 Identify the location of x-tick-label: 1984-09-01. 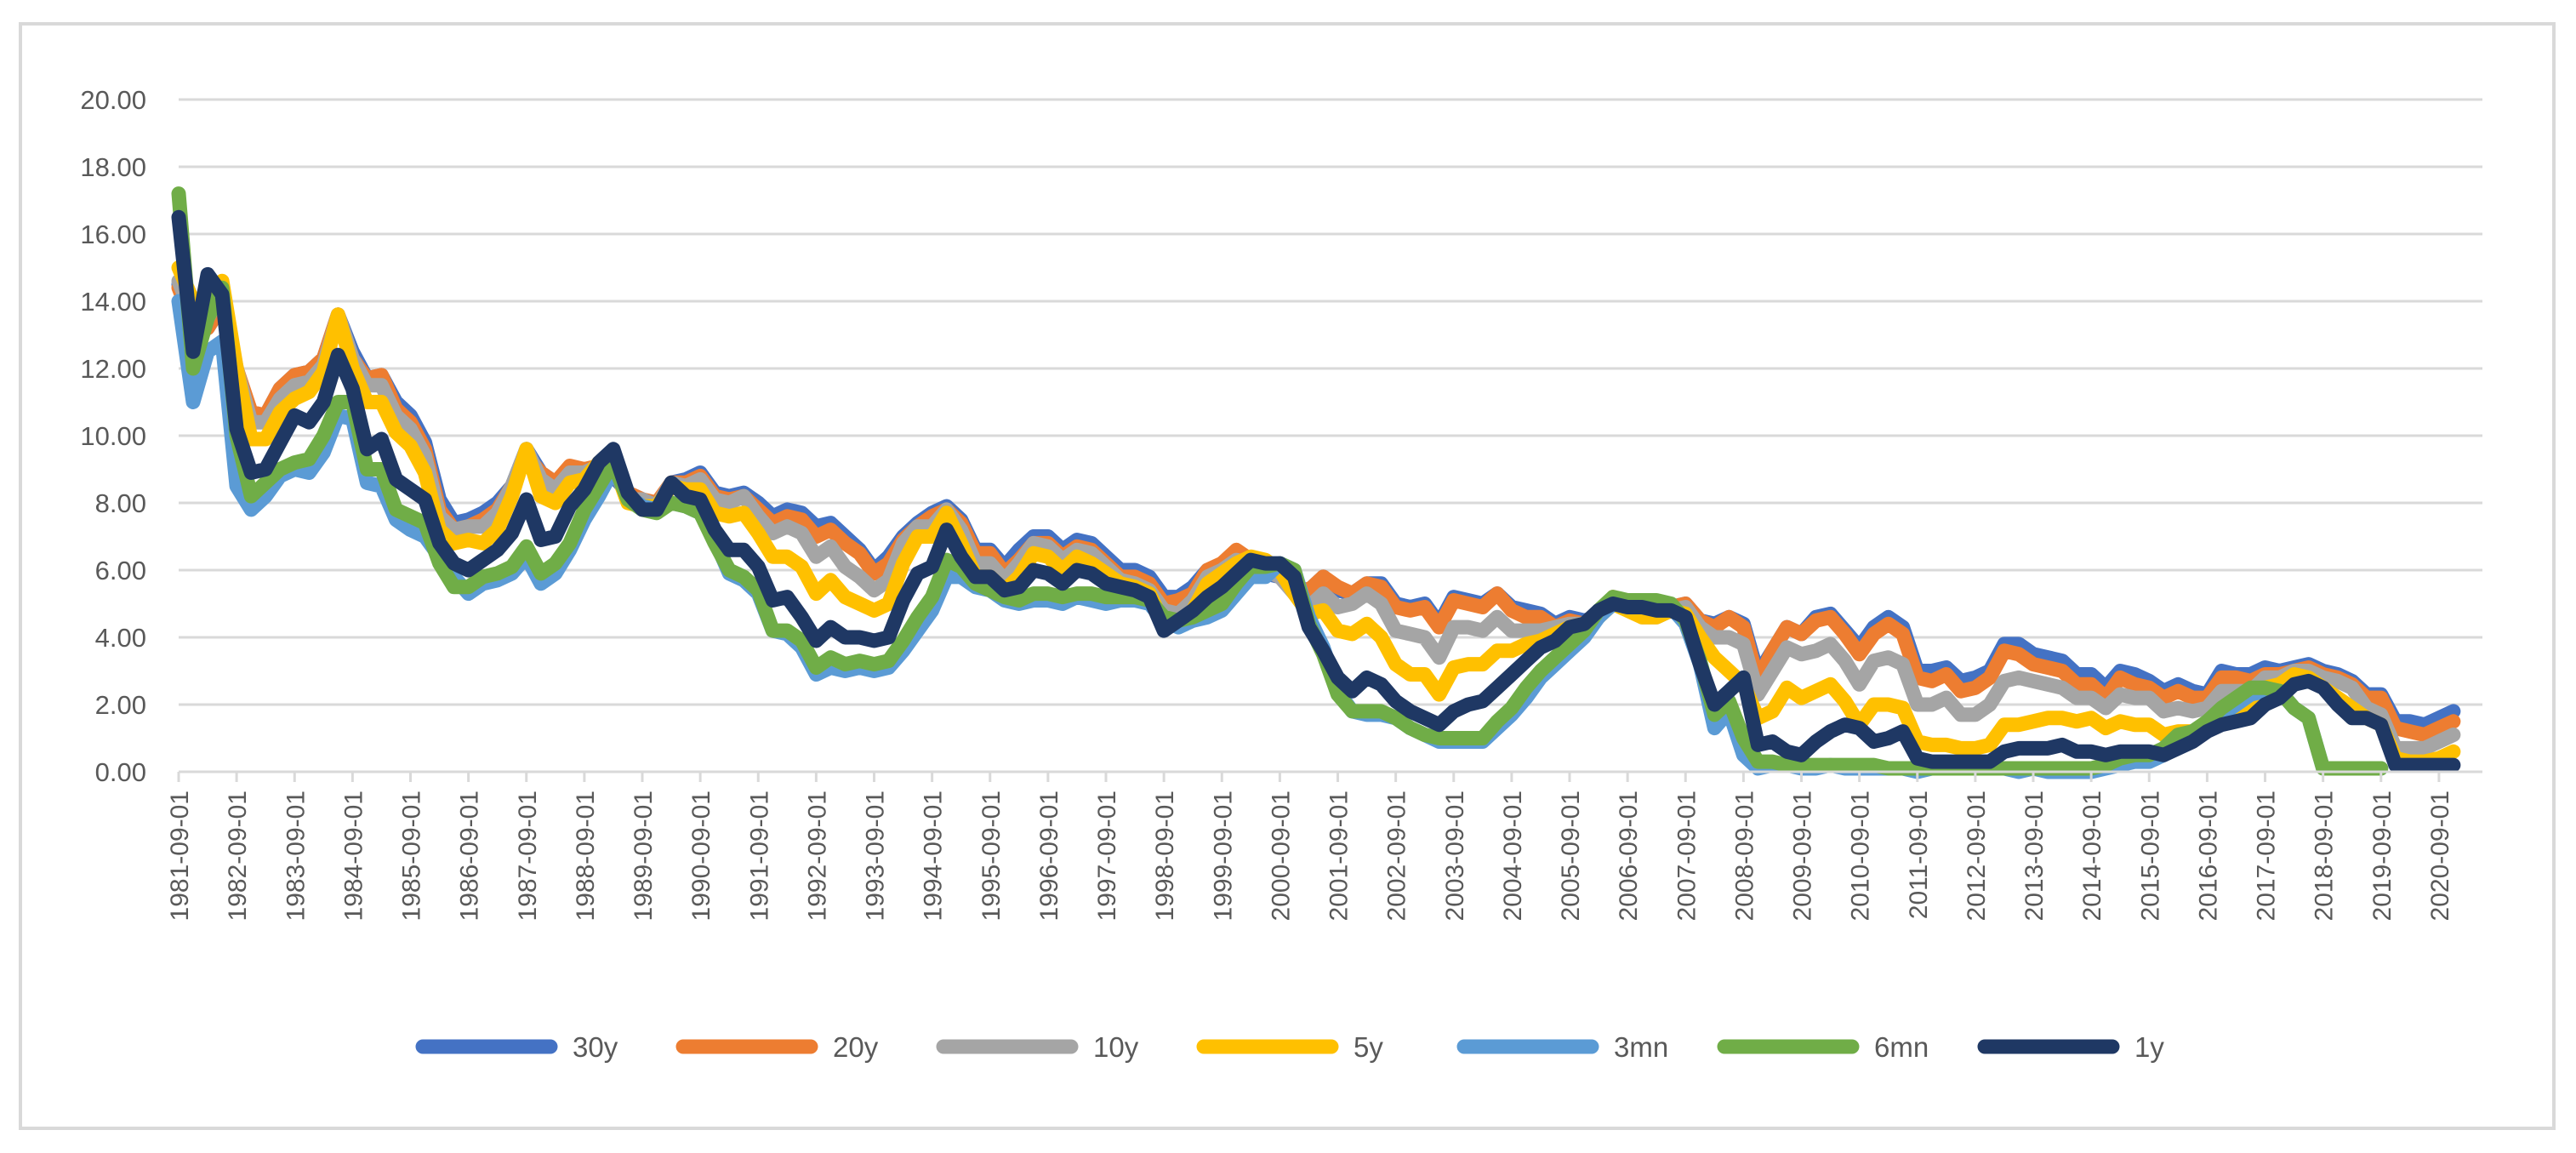
(353, 856).